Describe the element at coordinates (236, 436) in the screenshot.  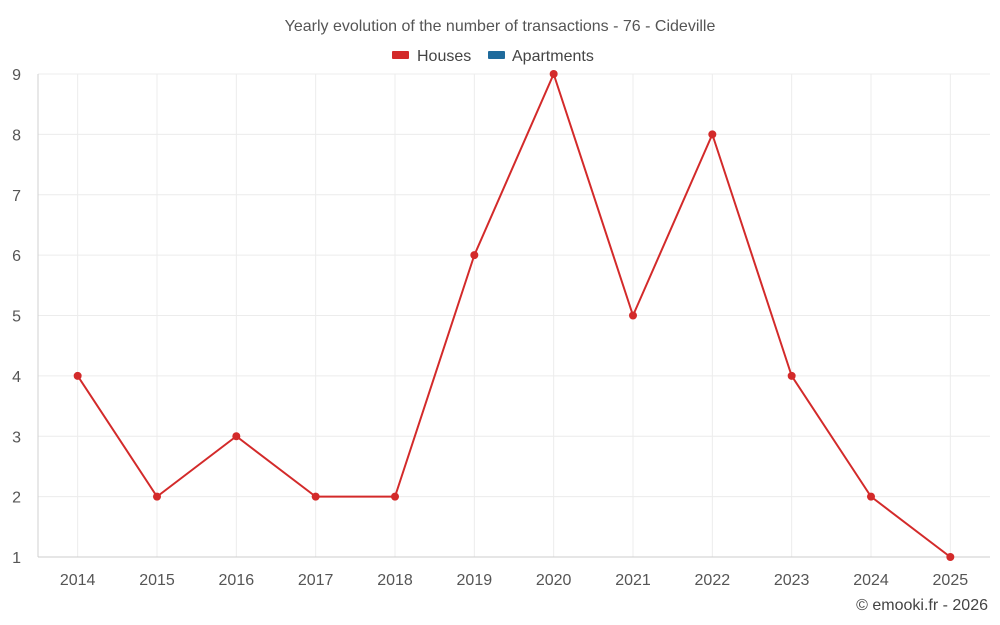
I see `data-point-houses-2016` at that location.